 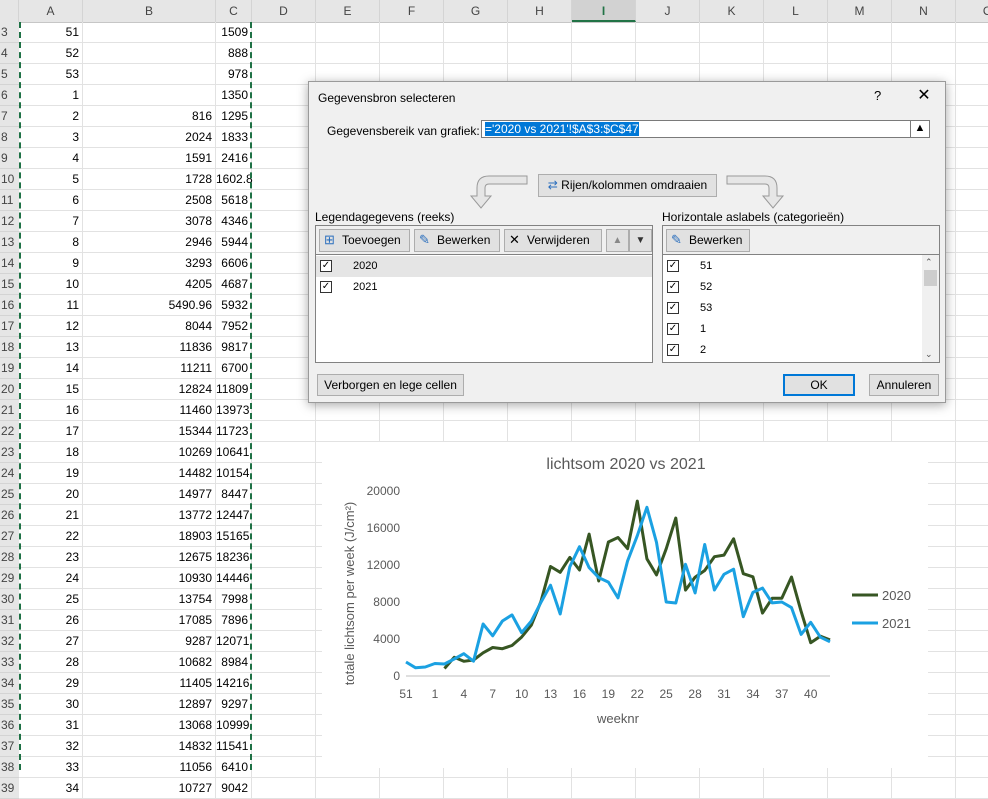 I want to click on cell-b: 15344, so click(x=149, y=431).